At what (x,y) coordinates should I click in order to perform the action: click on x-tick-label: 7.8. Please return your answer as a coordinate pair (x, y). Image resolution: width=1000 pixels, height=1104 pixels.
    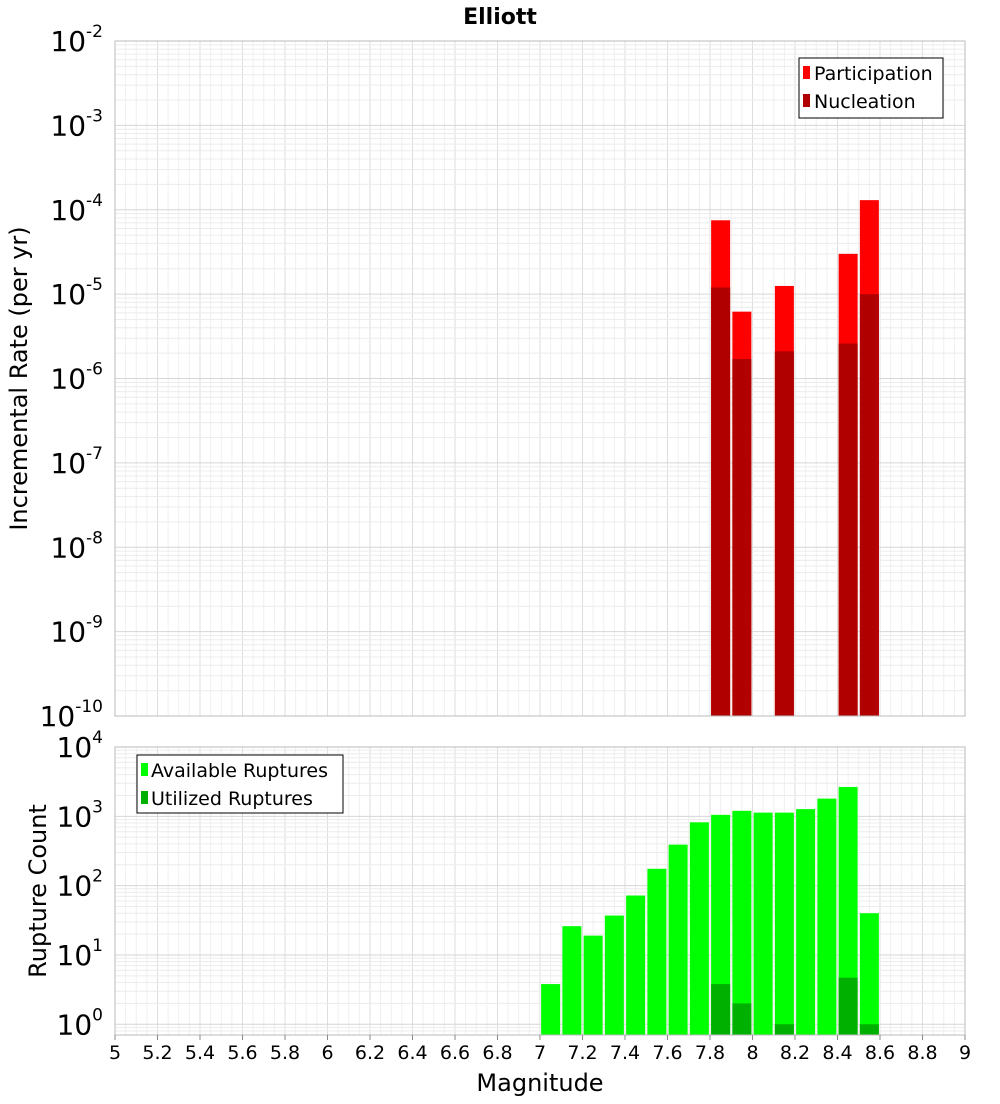
    Looking at the image, I should click on (710, 1053).